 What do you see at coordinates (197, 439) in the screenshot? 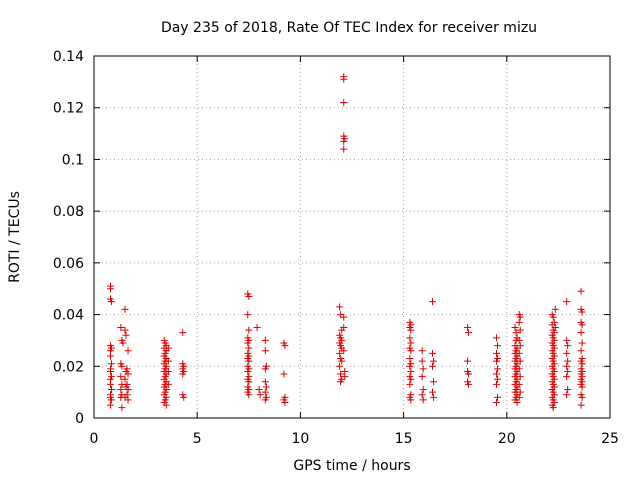
I see `x-tick-label: 5` at bounding box center [197, 439].